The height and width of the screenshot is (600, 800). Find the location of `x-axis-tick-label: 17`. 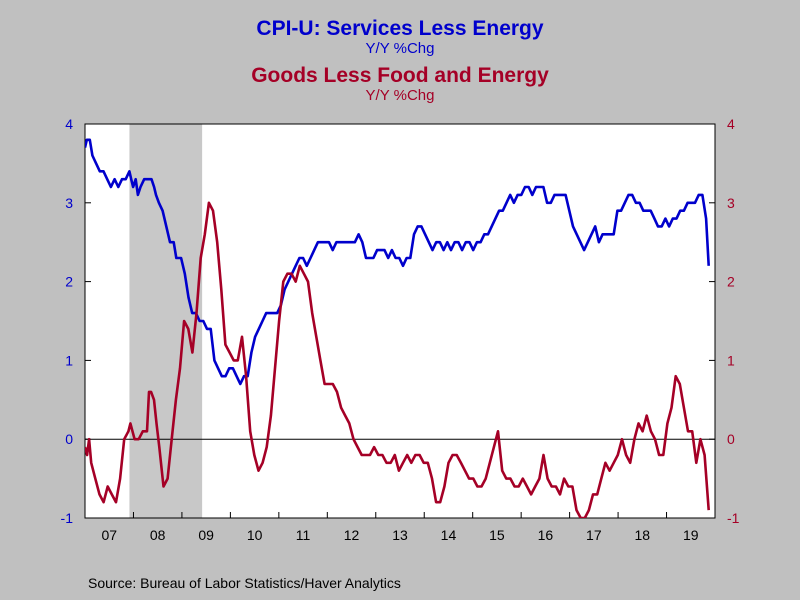

x-axis-tick-label: 17 is located at coordinates (594, 535).